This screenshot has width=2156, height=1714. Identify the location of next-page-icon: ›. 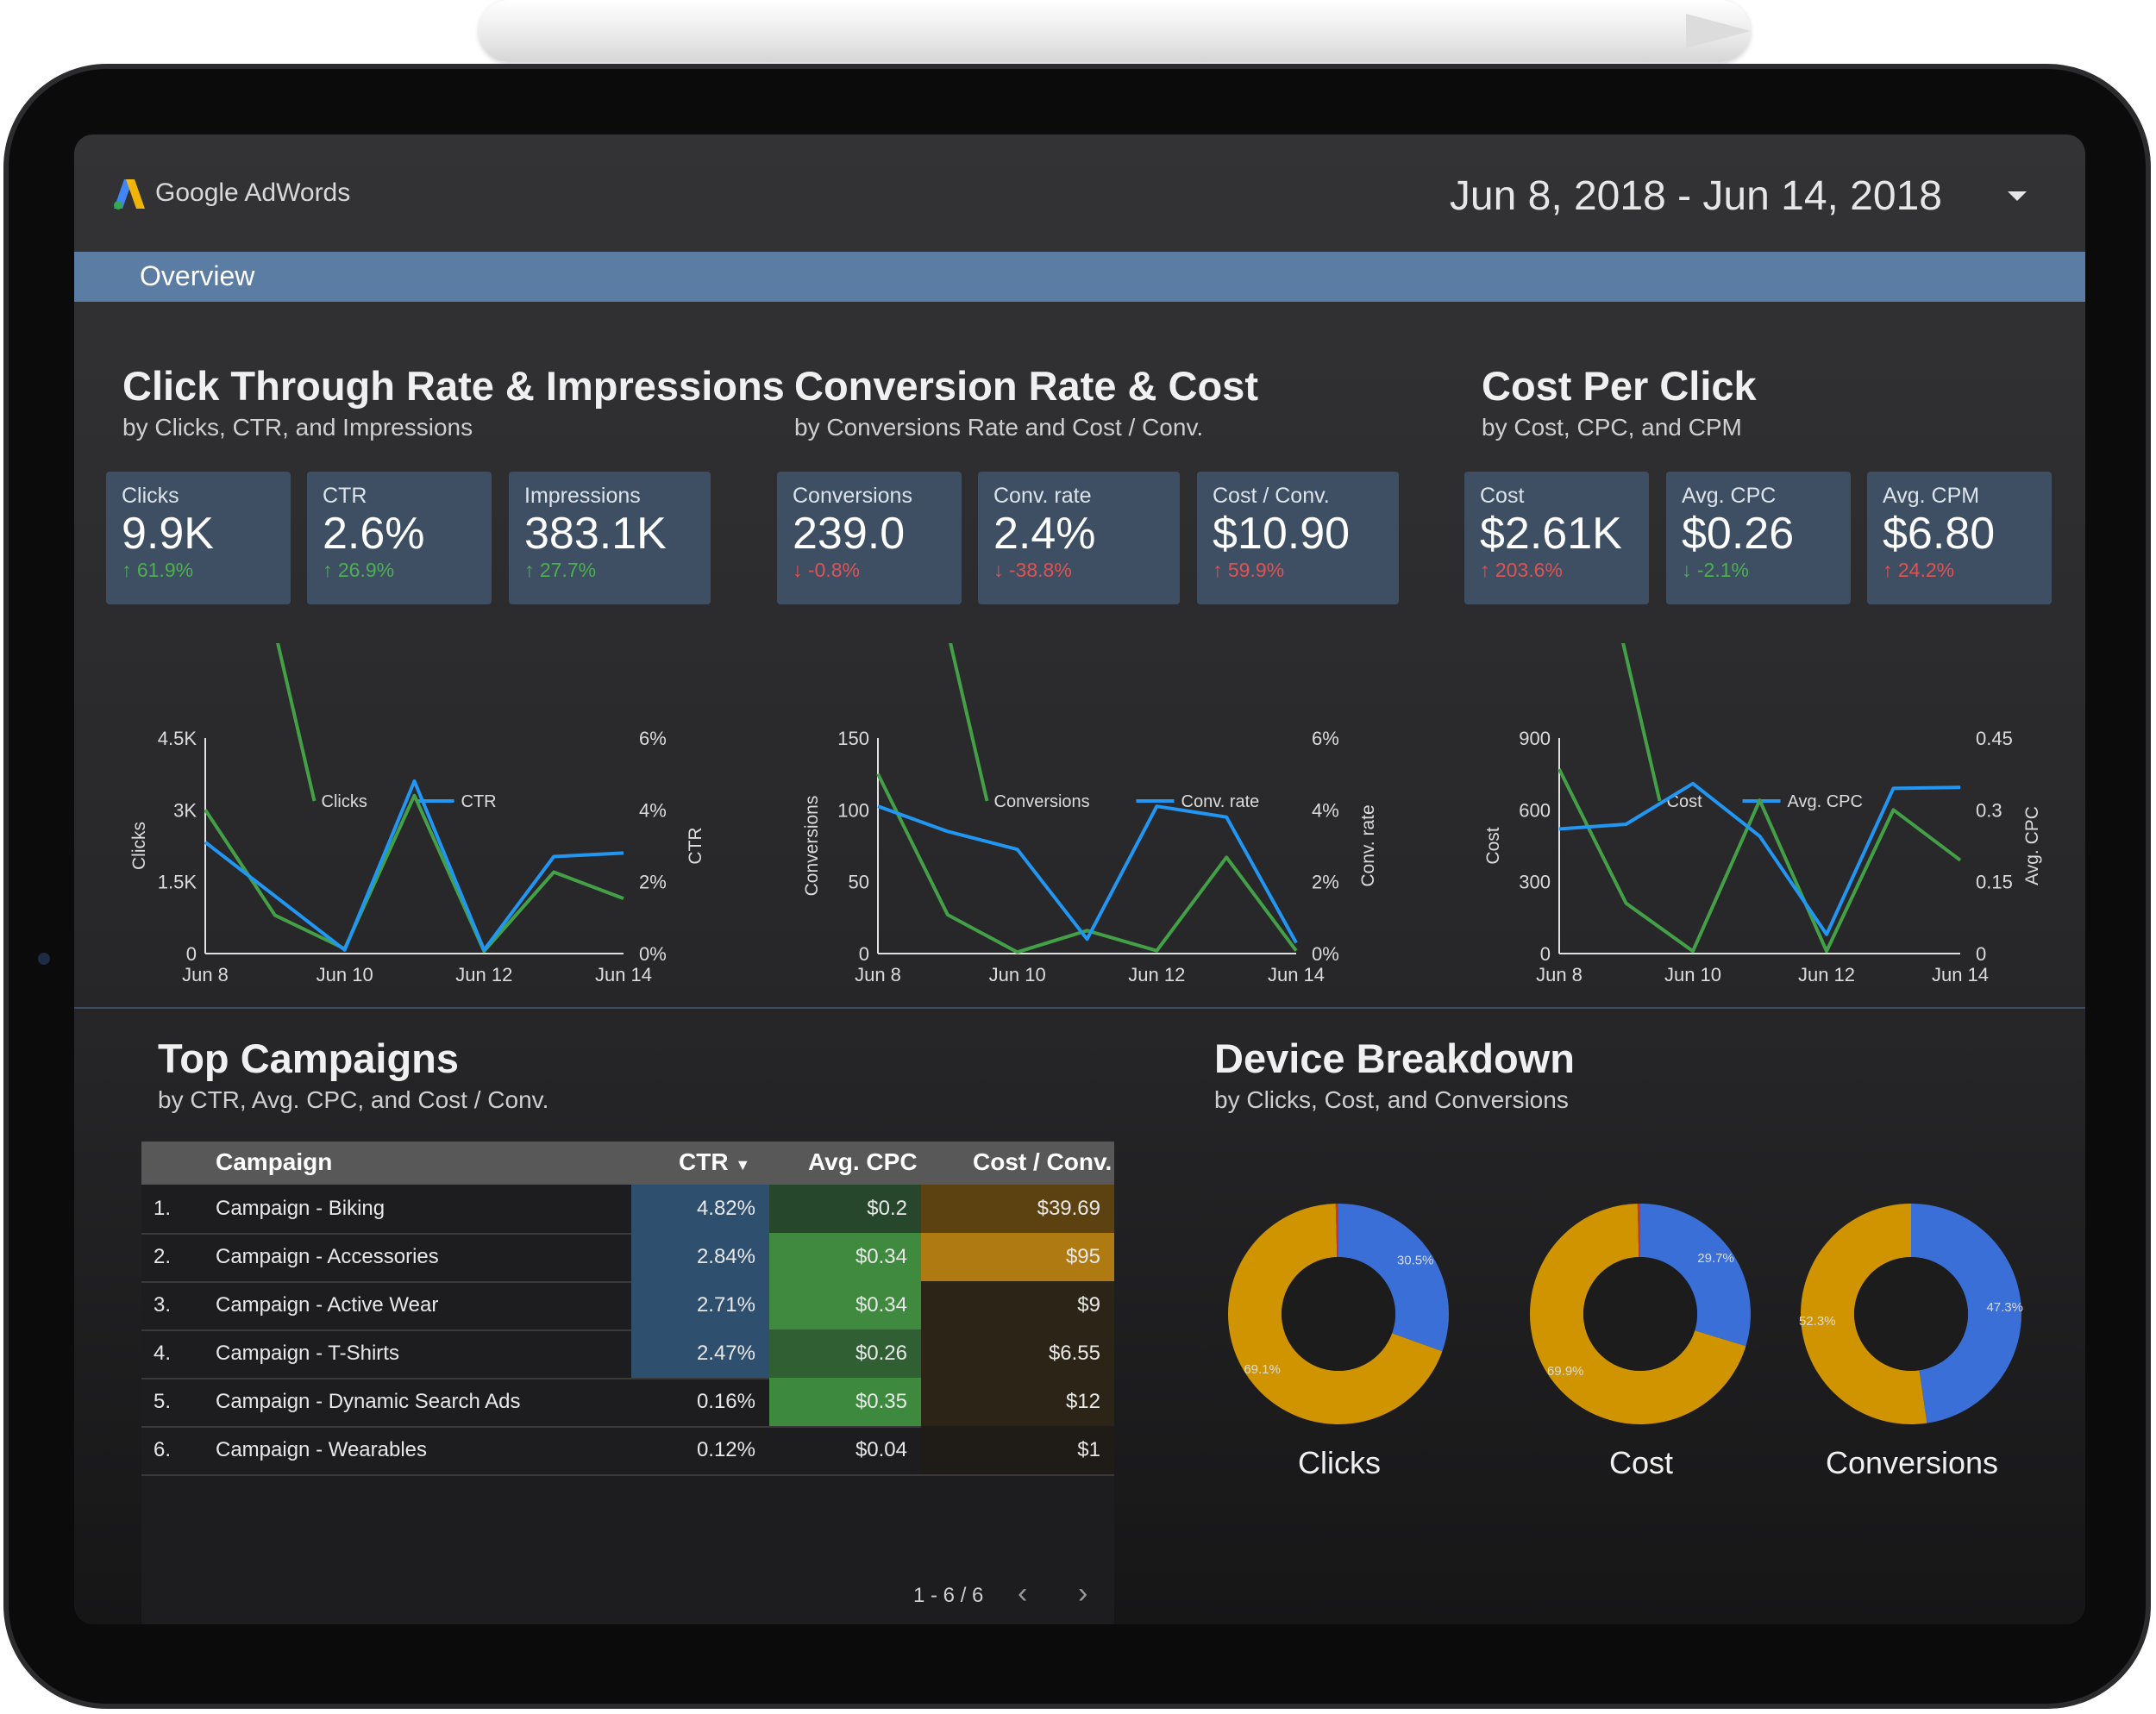
(1083, 1593).